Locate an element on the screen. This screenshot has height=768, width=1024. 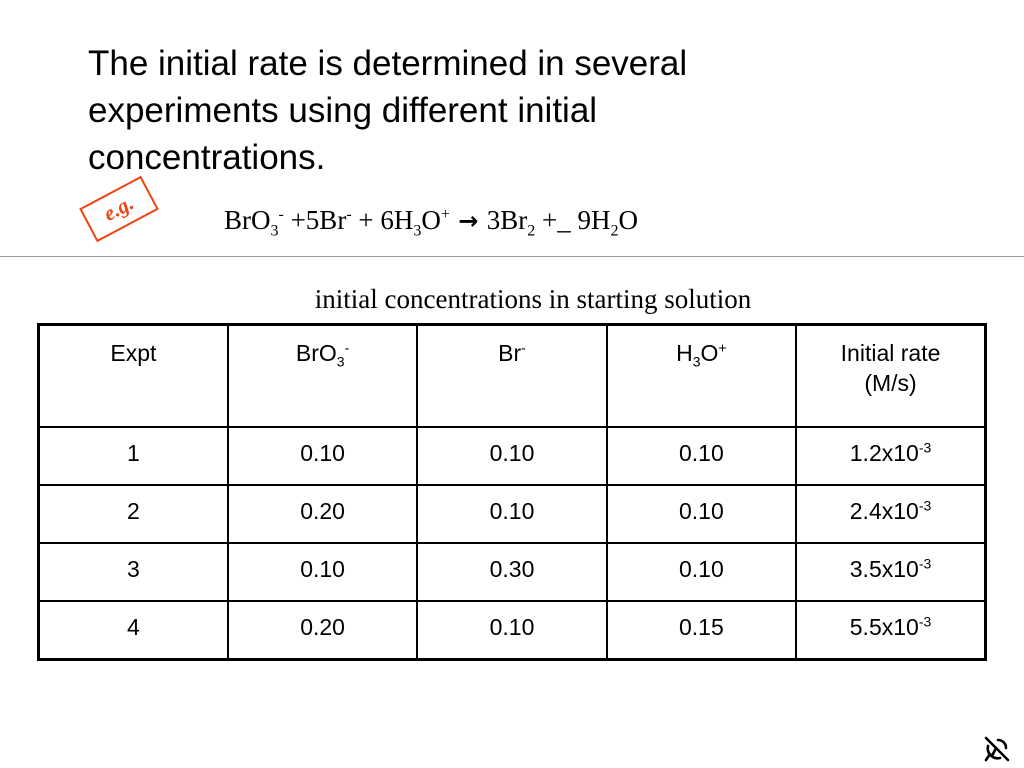
cell-rate: 1.2x10⁻³ is located at coordinates (891, 456).